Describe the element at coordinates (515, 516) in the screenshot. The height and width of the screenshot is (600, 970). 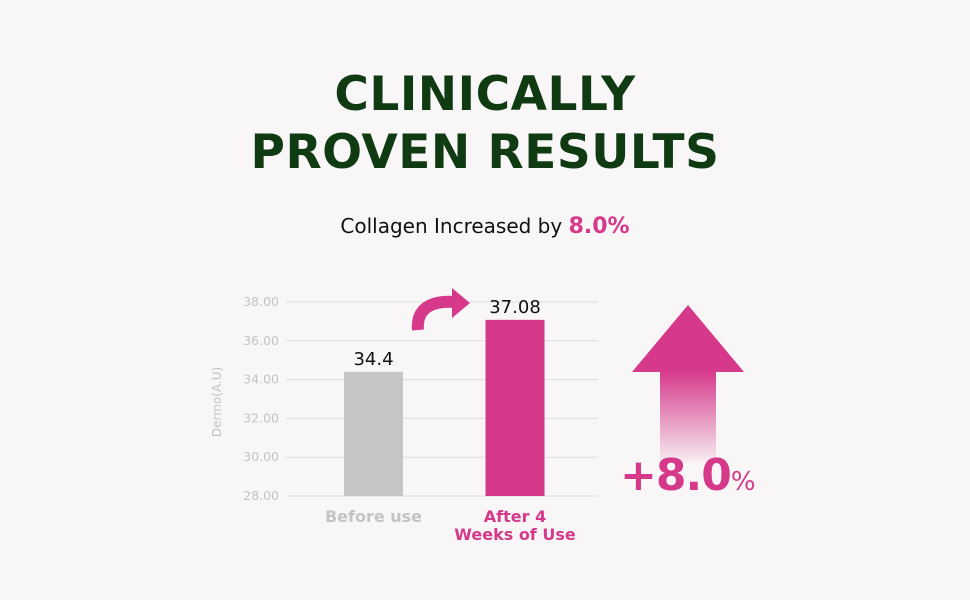
I see `category-label: After 4` at that location.